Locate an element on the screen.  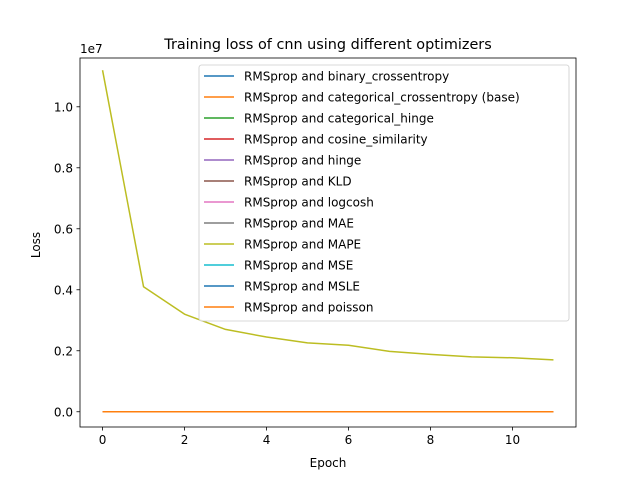
x-tick-label: 8 is located at coordinates (431, 440).